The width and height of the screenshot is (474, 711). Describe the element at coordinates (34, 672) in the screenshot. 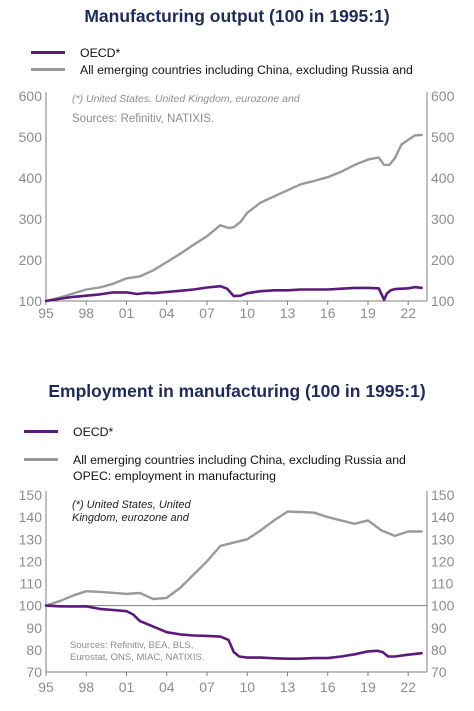

I see `y-tick-label-left: 70` at that location.